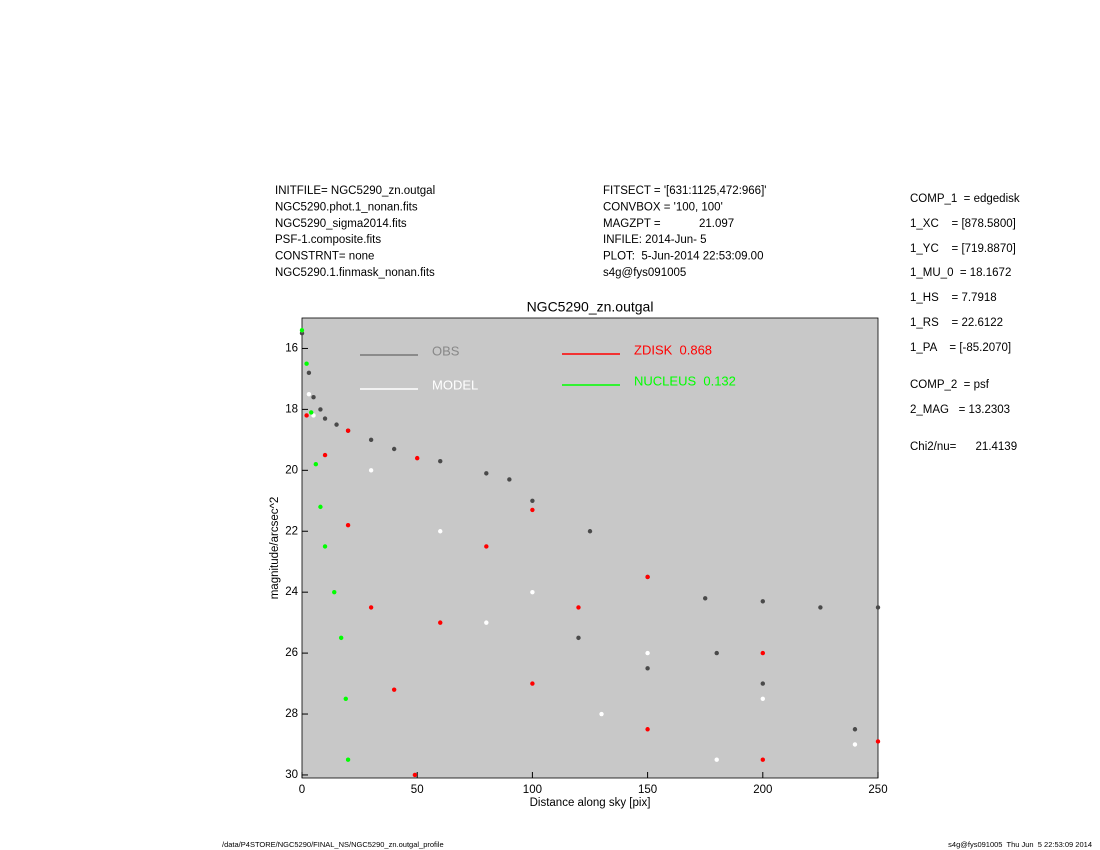  Describe the element at coordinates (663, 207) in the screenshot. I see `header-middle: CONVBOX = '100, 100'` at that location.